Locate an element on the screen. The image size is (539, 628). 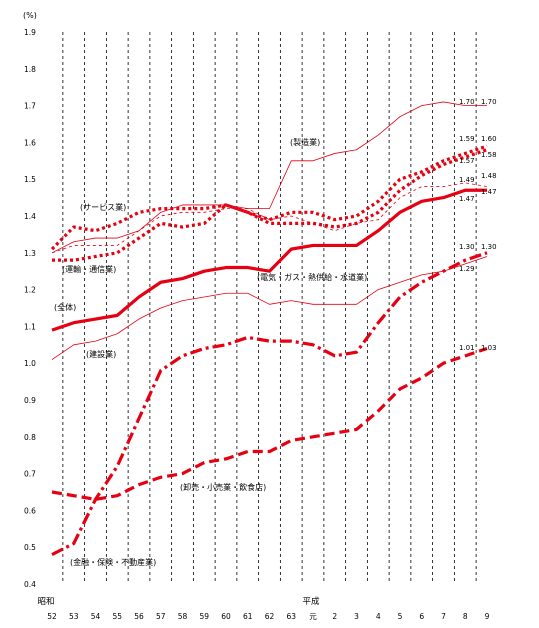
data-label: 1.57 is located at coordinates (467, 161).